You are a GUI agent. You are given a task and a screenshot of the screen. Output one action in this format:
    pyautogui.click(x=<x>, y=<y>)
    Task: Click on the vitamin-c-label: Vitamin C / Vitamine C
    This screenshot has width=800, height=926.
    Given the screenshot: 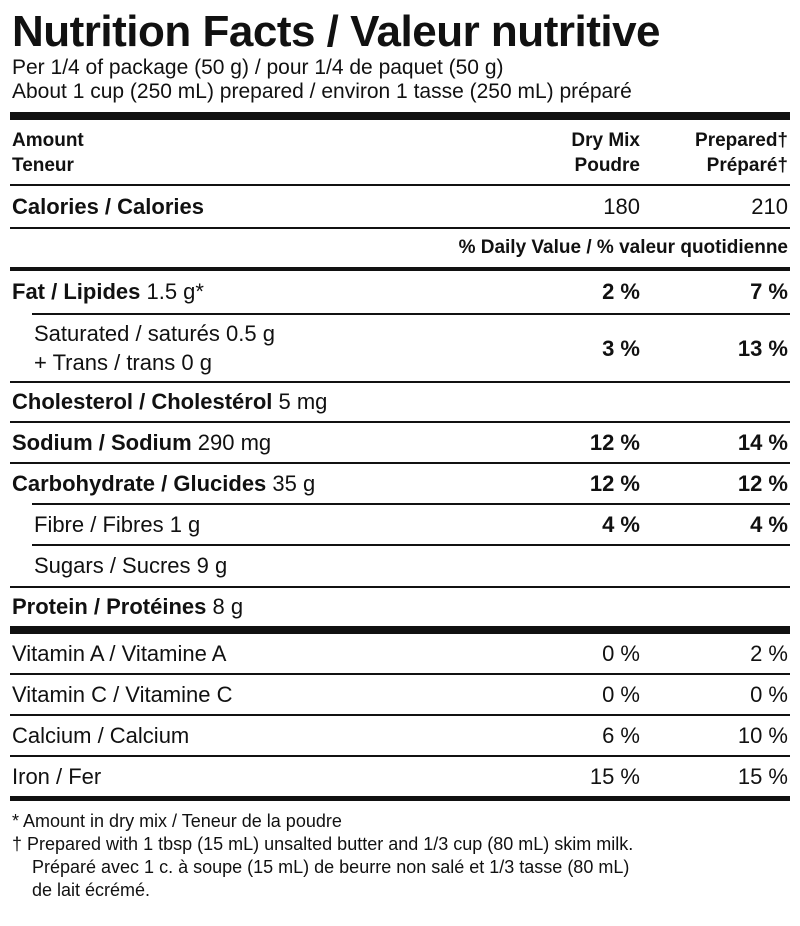 What is the action you would take?
    pyautogui.click(x=122, y=694)
    